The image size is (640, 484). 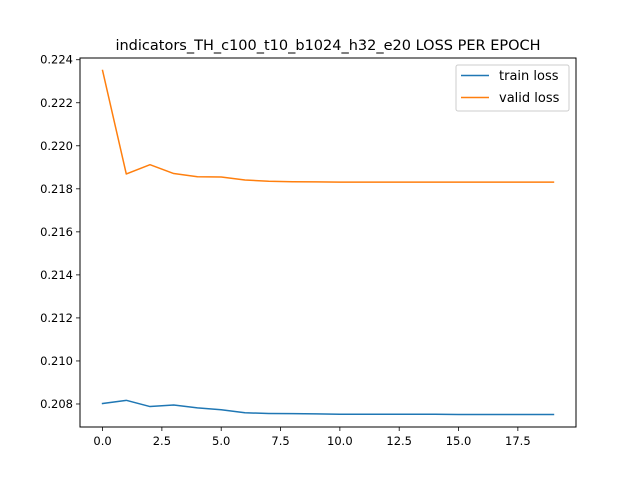 What do you see at coordinates (56, 361) in the screenshot?
I see `y-tick-label: 0.210` at bounding box center [56, 361].